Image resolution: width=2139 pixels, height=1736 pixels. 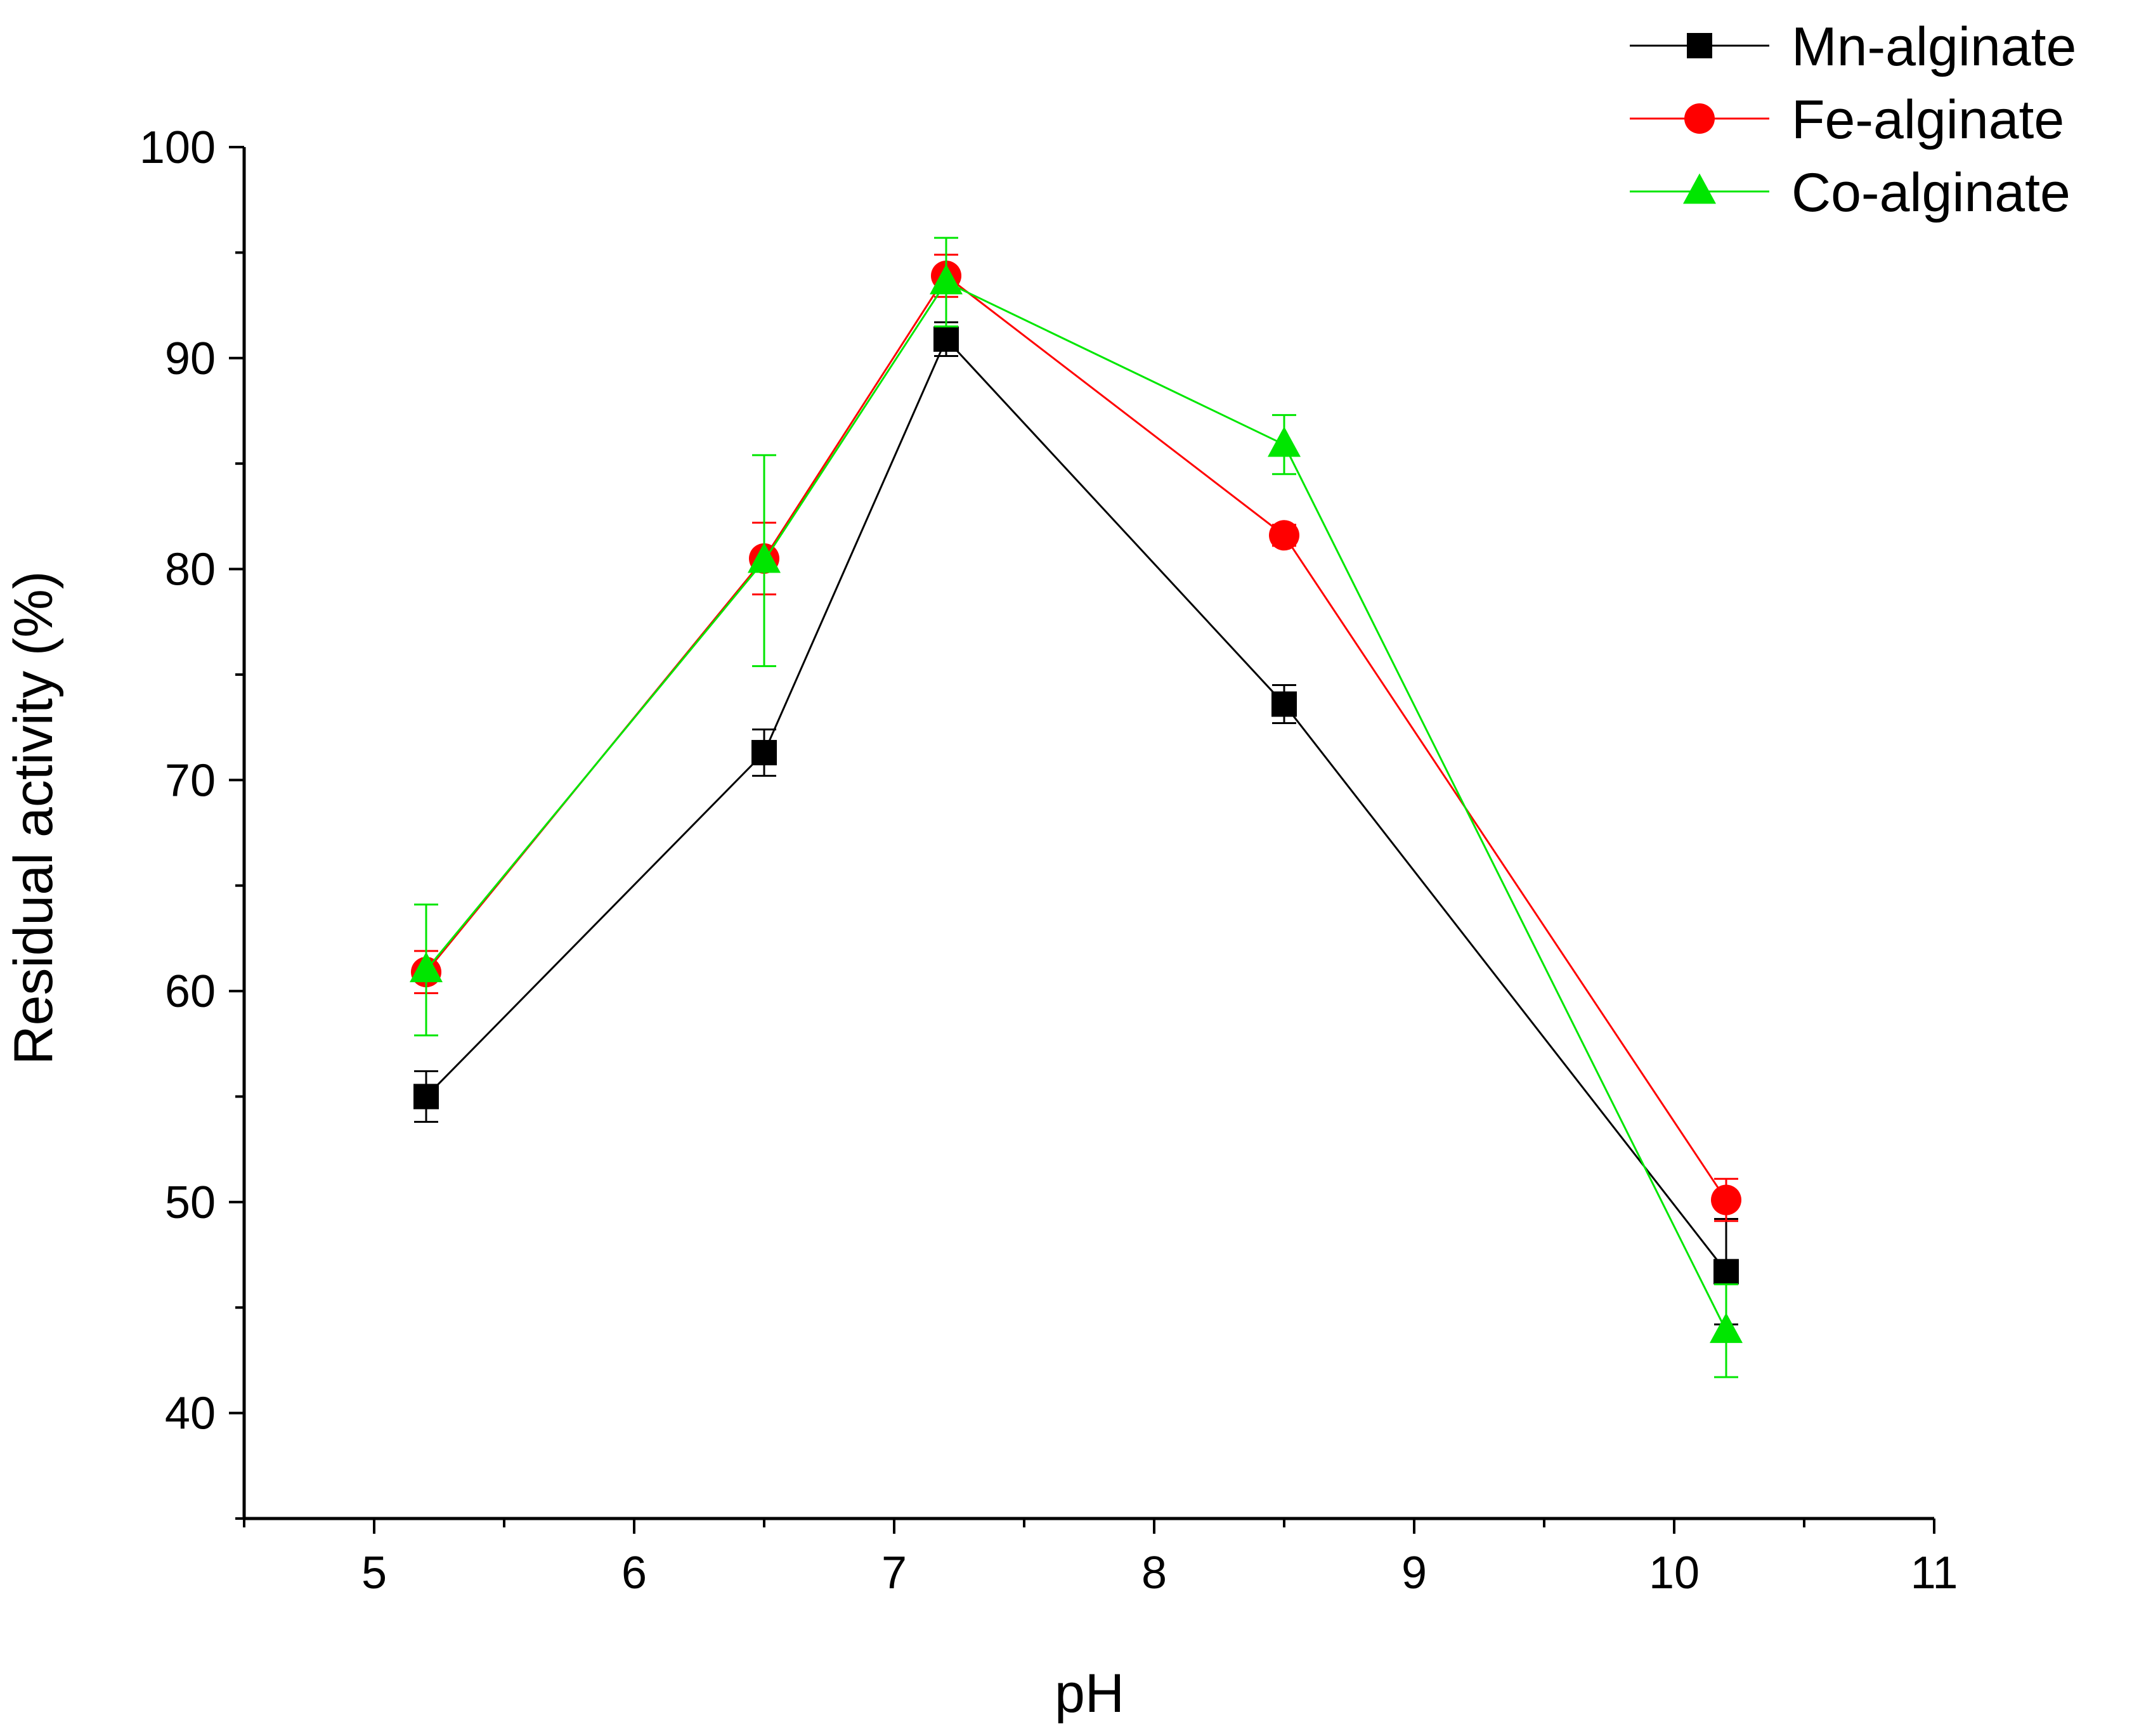 I want to click on legend-label-fe-alginate: Fe-alginate, so click(x=1927, y=119).